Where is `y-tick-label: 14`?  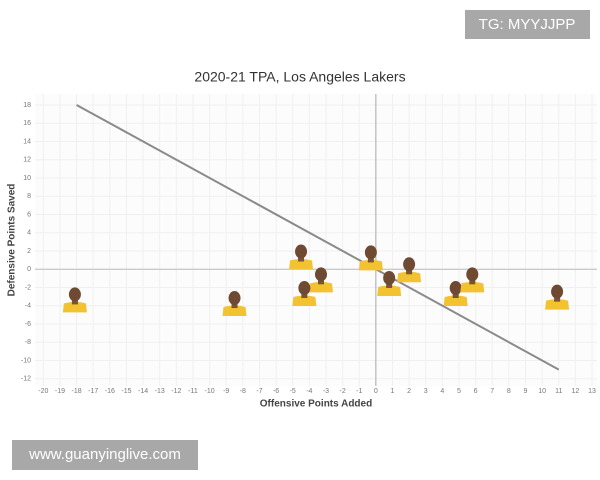 y-tick-label: 14 is located at coordinates (27, 141).